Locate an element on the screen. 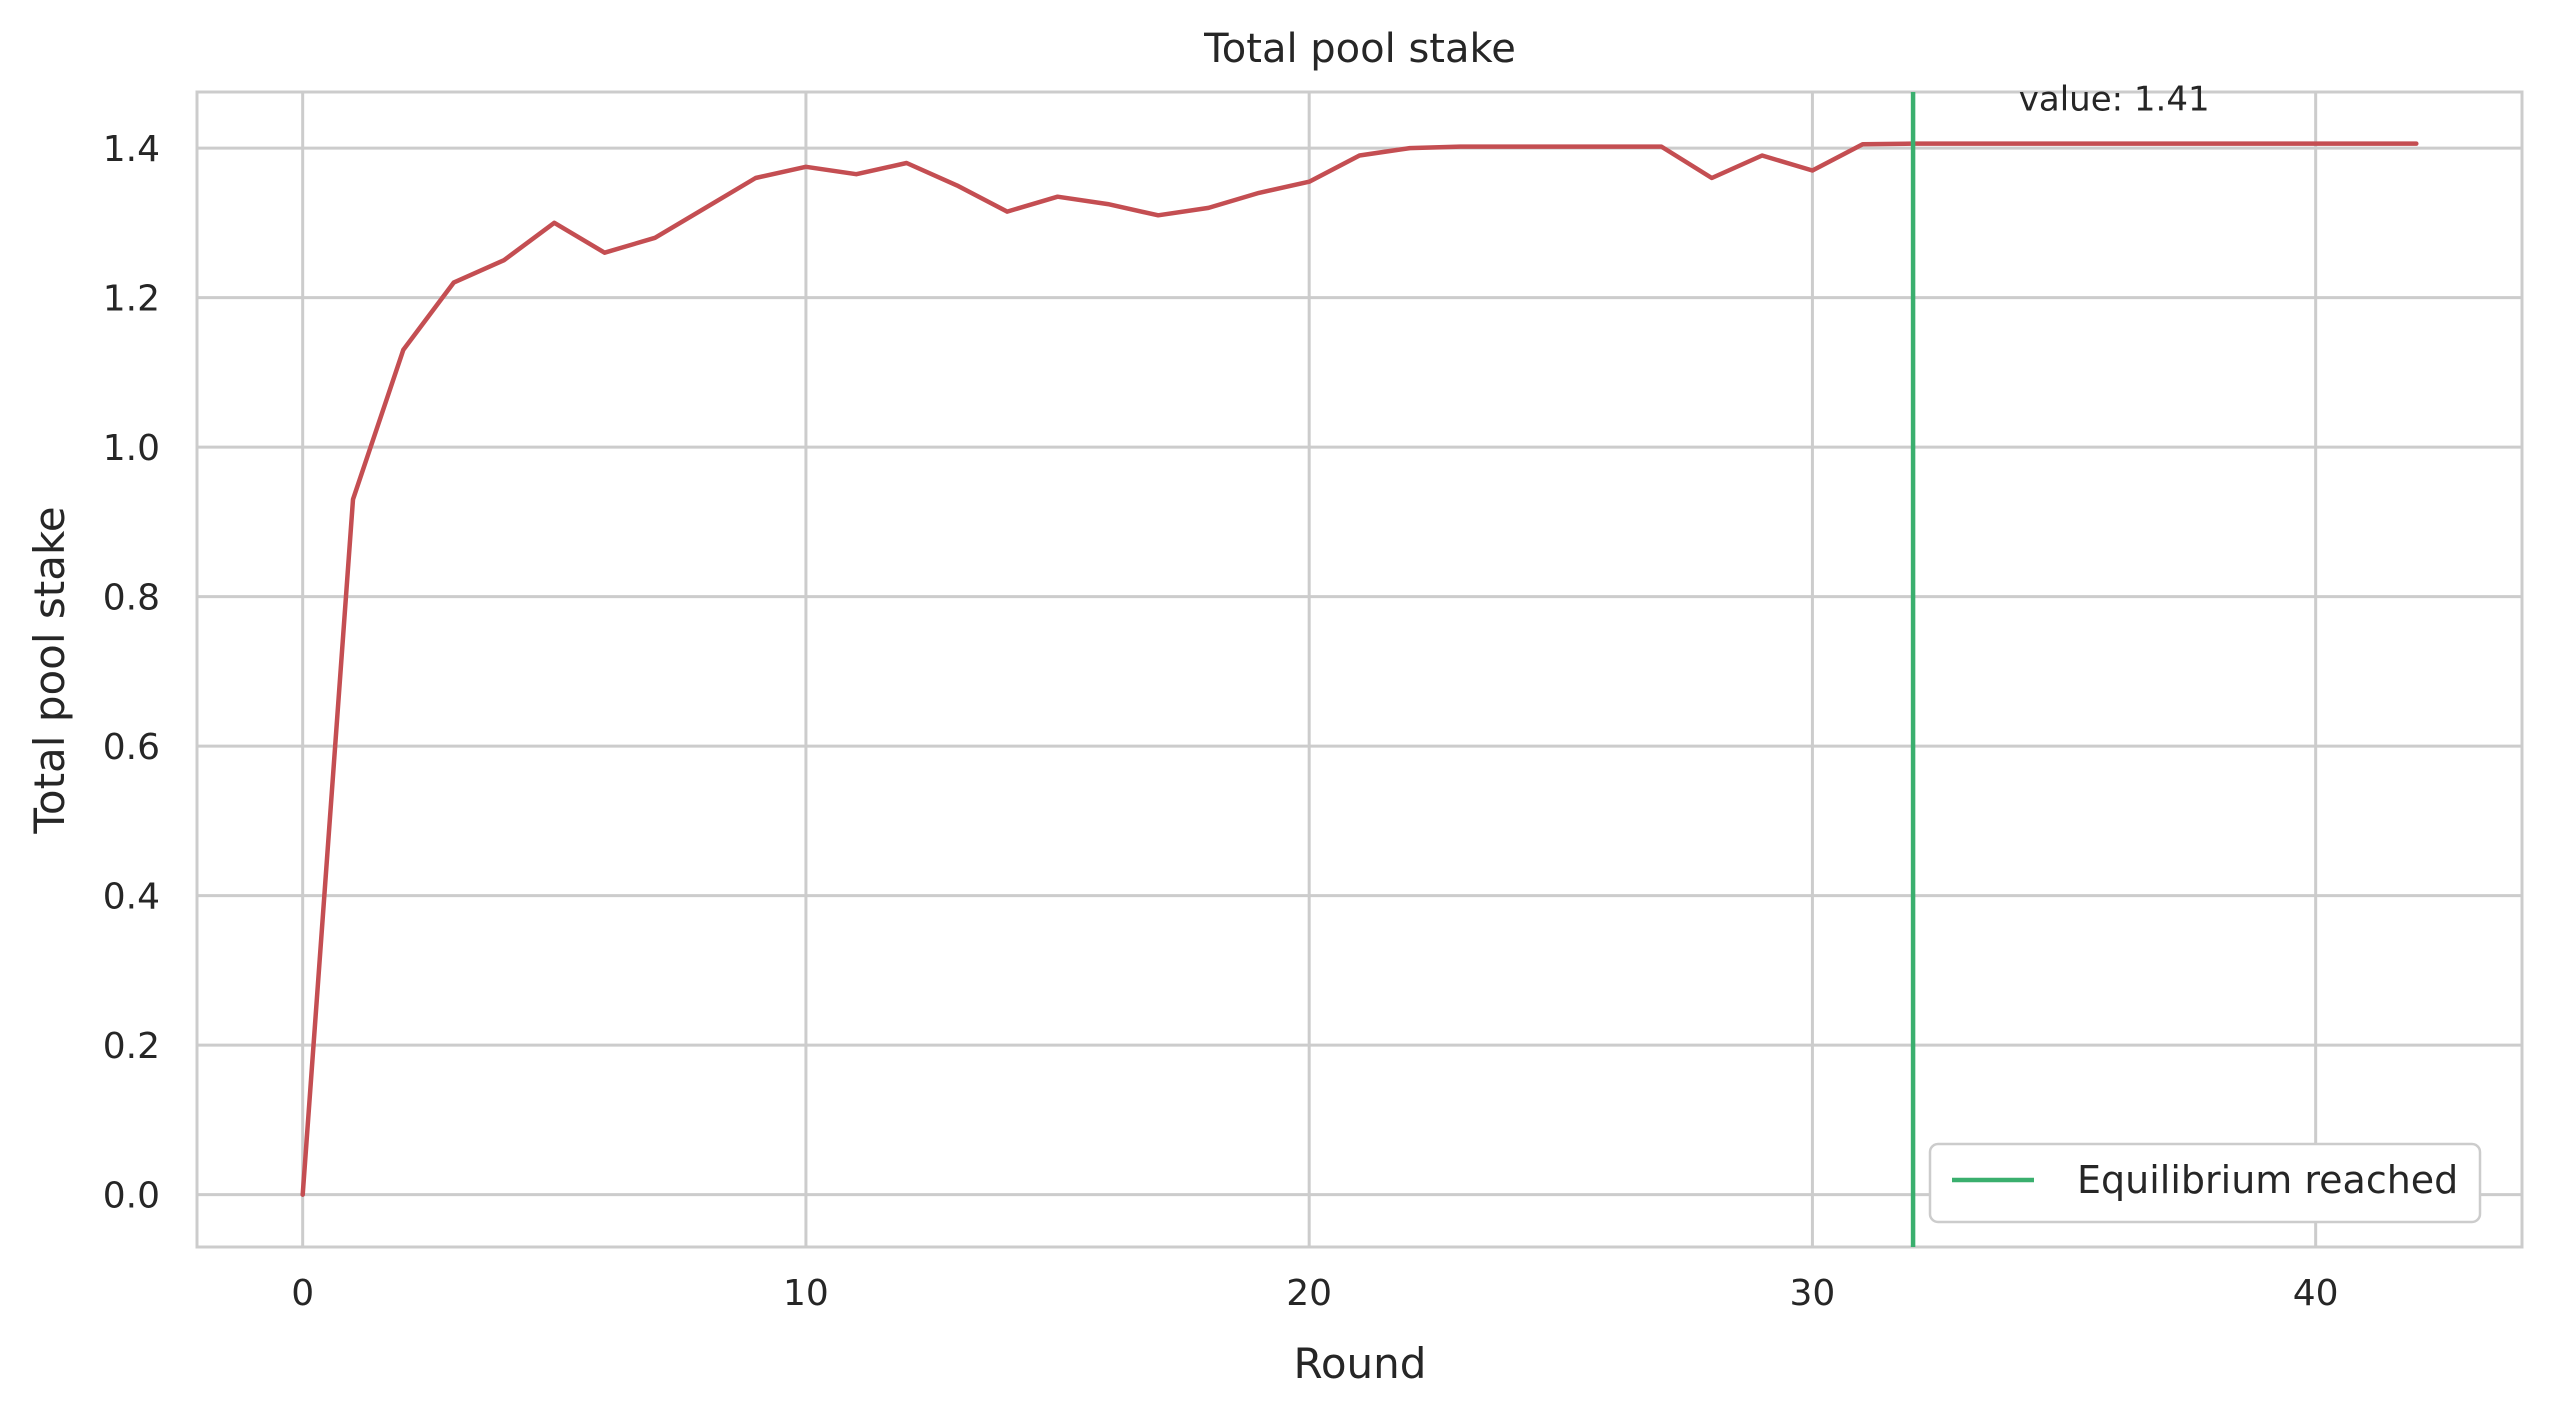  x-tick-label: 0 is located at coordinates (302, 1293).